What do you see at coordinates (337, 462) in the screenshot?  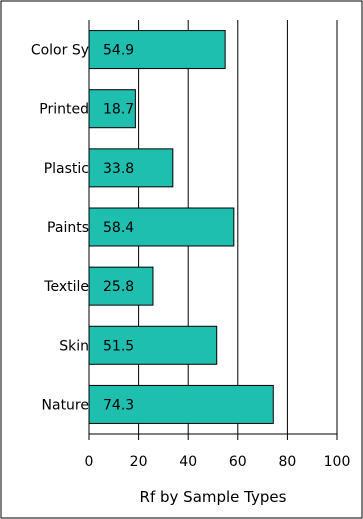 I see `x-tick-label: 100` at bounding box center [337, 462].